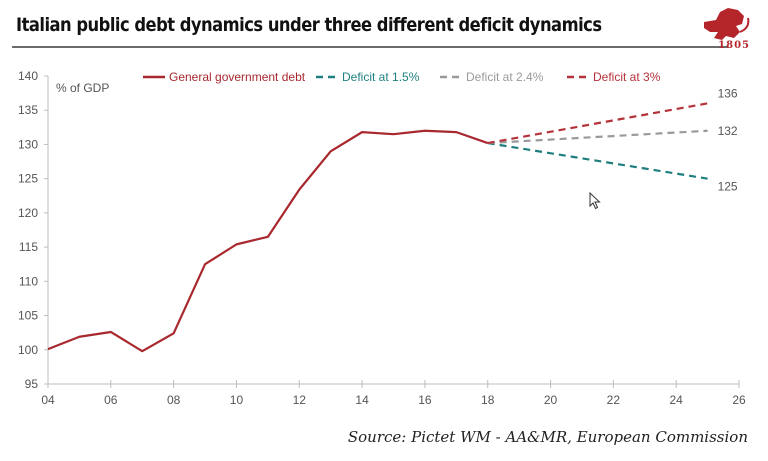 The width and height of the screenshot is (768, 461). What do you see at coordinates (237, 400) in the screenshot?
I see `x-tick-label: 10` at bounding box center [237, 400].